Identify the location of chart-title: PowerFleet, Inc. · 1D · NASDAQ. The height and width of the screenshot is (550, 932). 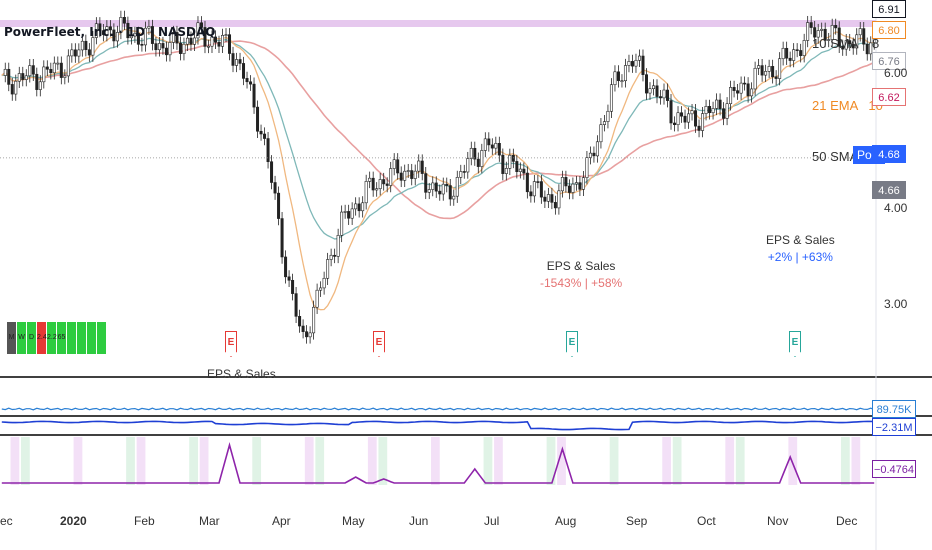
(110, 32).